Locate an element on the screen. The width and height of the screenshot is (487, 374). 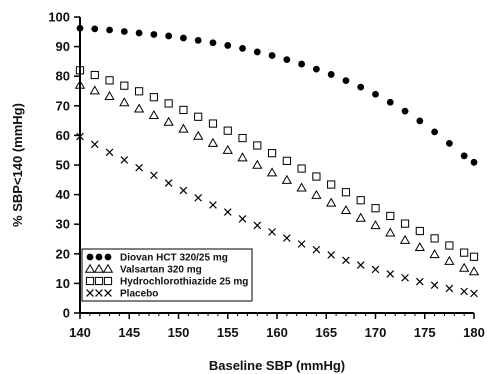
legend-label: Diovan HCT 320/25 mg is located at coordinates (174, 258).